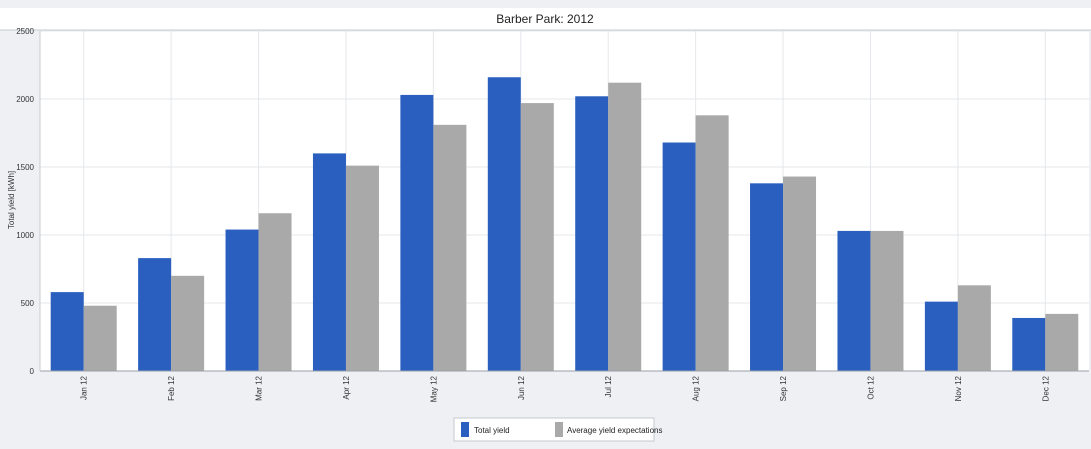 The height and width of the screenshot is (449, 1091). Describe the element at coordinates (783, 388) in the screenshot. I see `x-tick-label: Sep 12` at that location.